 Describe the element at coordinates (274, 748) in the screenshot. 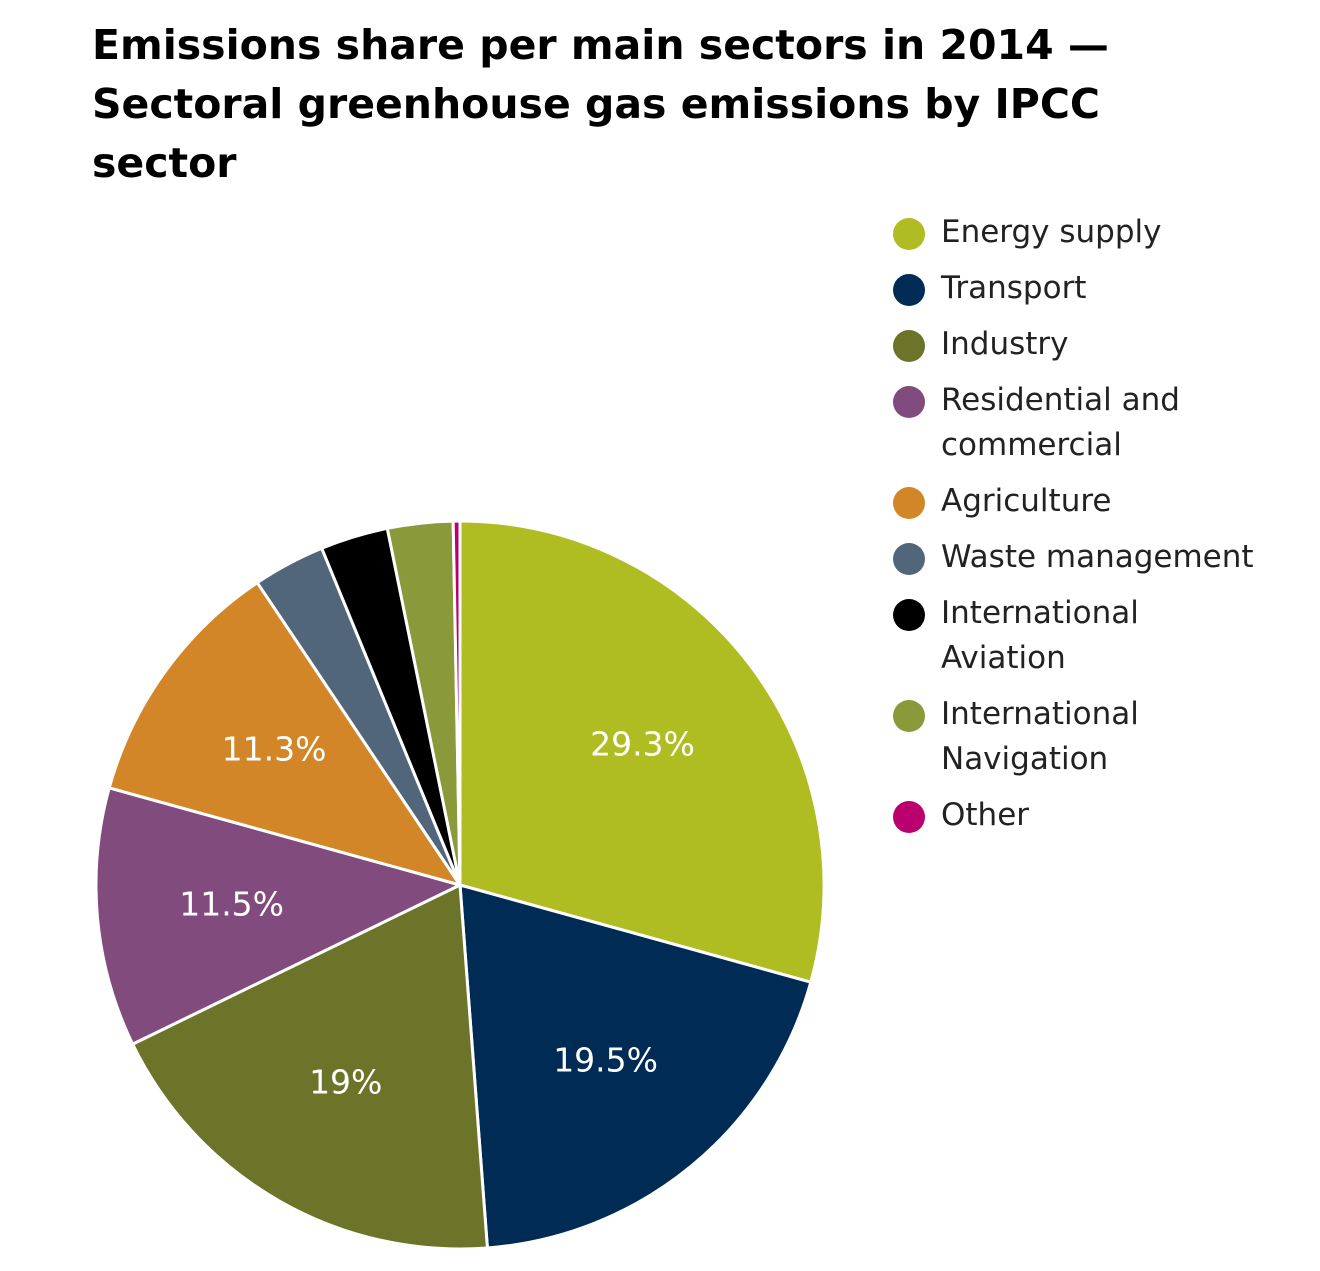

I see `pie-slice-label: 11.3%` at that location.